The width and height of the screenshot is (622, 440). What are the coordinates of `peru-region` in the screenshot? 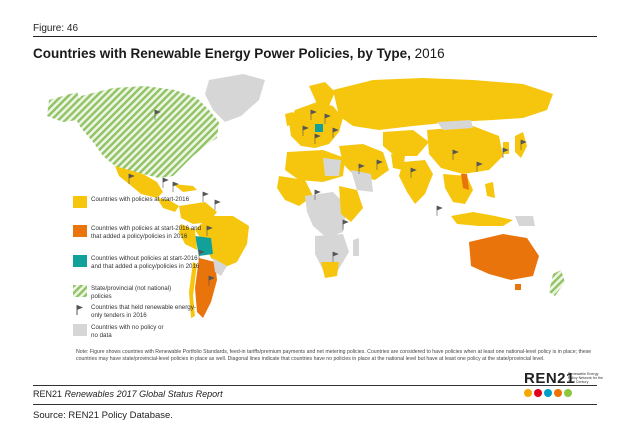 It's located at (188, 237).